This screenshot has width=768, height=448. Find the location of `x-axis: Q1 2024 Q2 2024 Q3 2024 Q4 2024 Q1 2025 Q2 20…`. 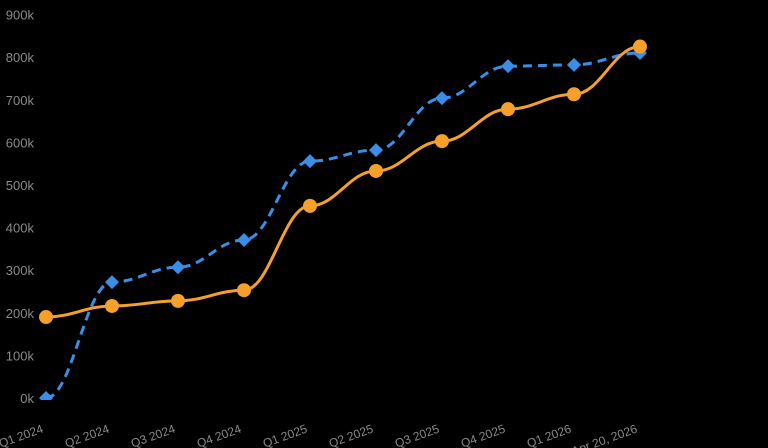

x-axis: Q1 2024 Q2 2024 Q3 2024 Q4 2024 Q1 2025 Q2 20… is located at coordinates (319, 435).